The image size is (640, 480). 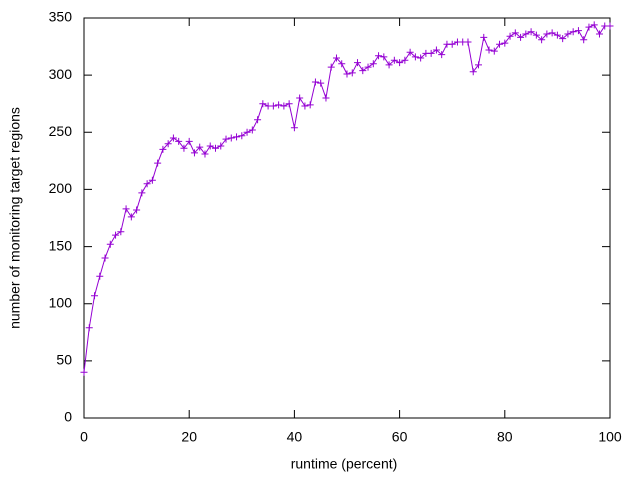 What do you see at coordinates (61, 74) in the screenshot?
I see `y-tick-label: 300` at bounding box center [61, 74].